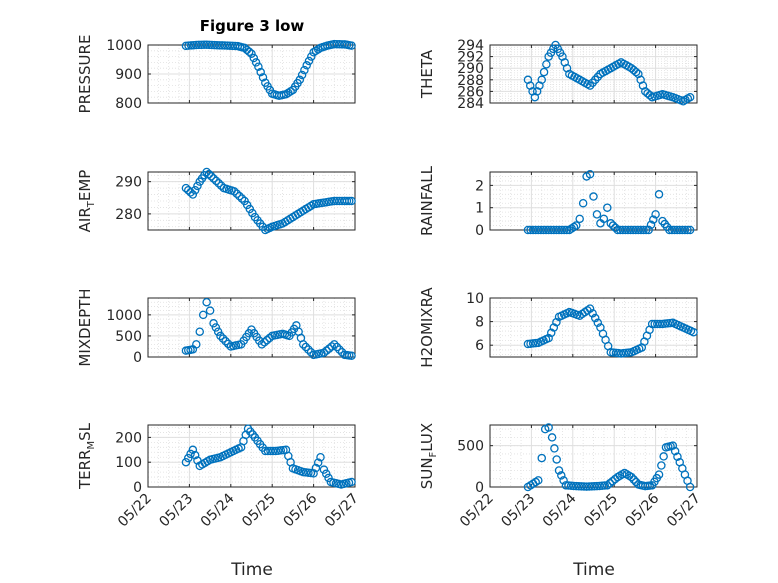  What do you see at coordinates (479, 186) in the screenshot?
I see `y-tick-label: 2` at bounding box center [479, 186].